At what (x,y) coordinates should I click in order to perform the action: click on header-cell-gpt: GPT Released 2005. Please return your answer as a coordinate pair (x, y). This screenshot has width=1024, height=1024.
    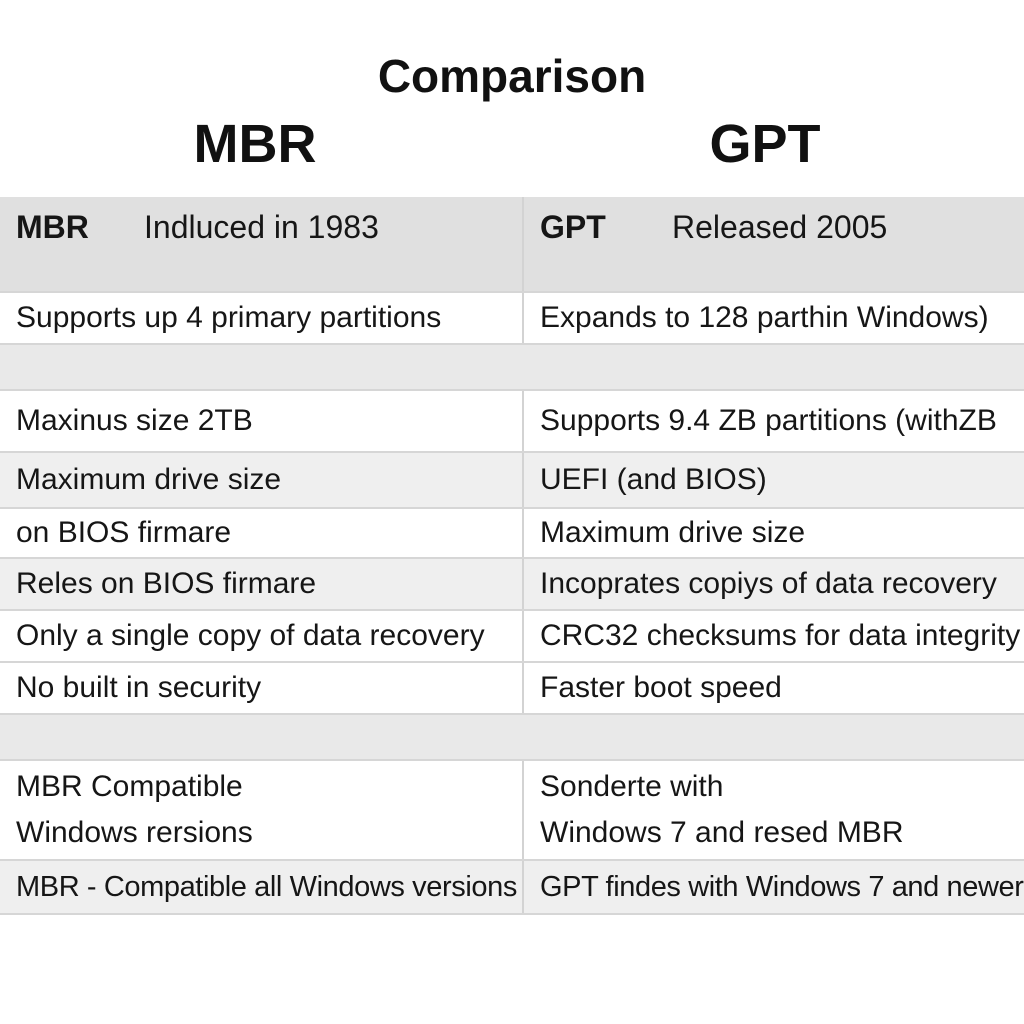
    Looking at the image, I should click on (774, 244).